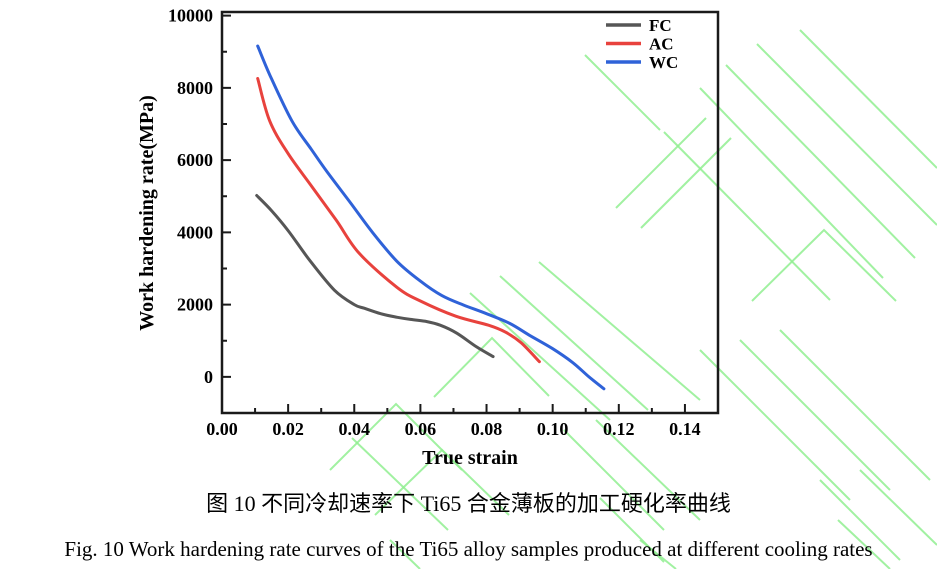  I want to click on y-tick-label: 0, so click(208, 377).